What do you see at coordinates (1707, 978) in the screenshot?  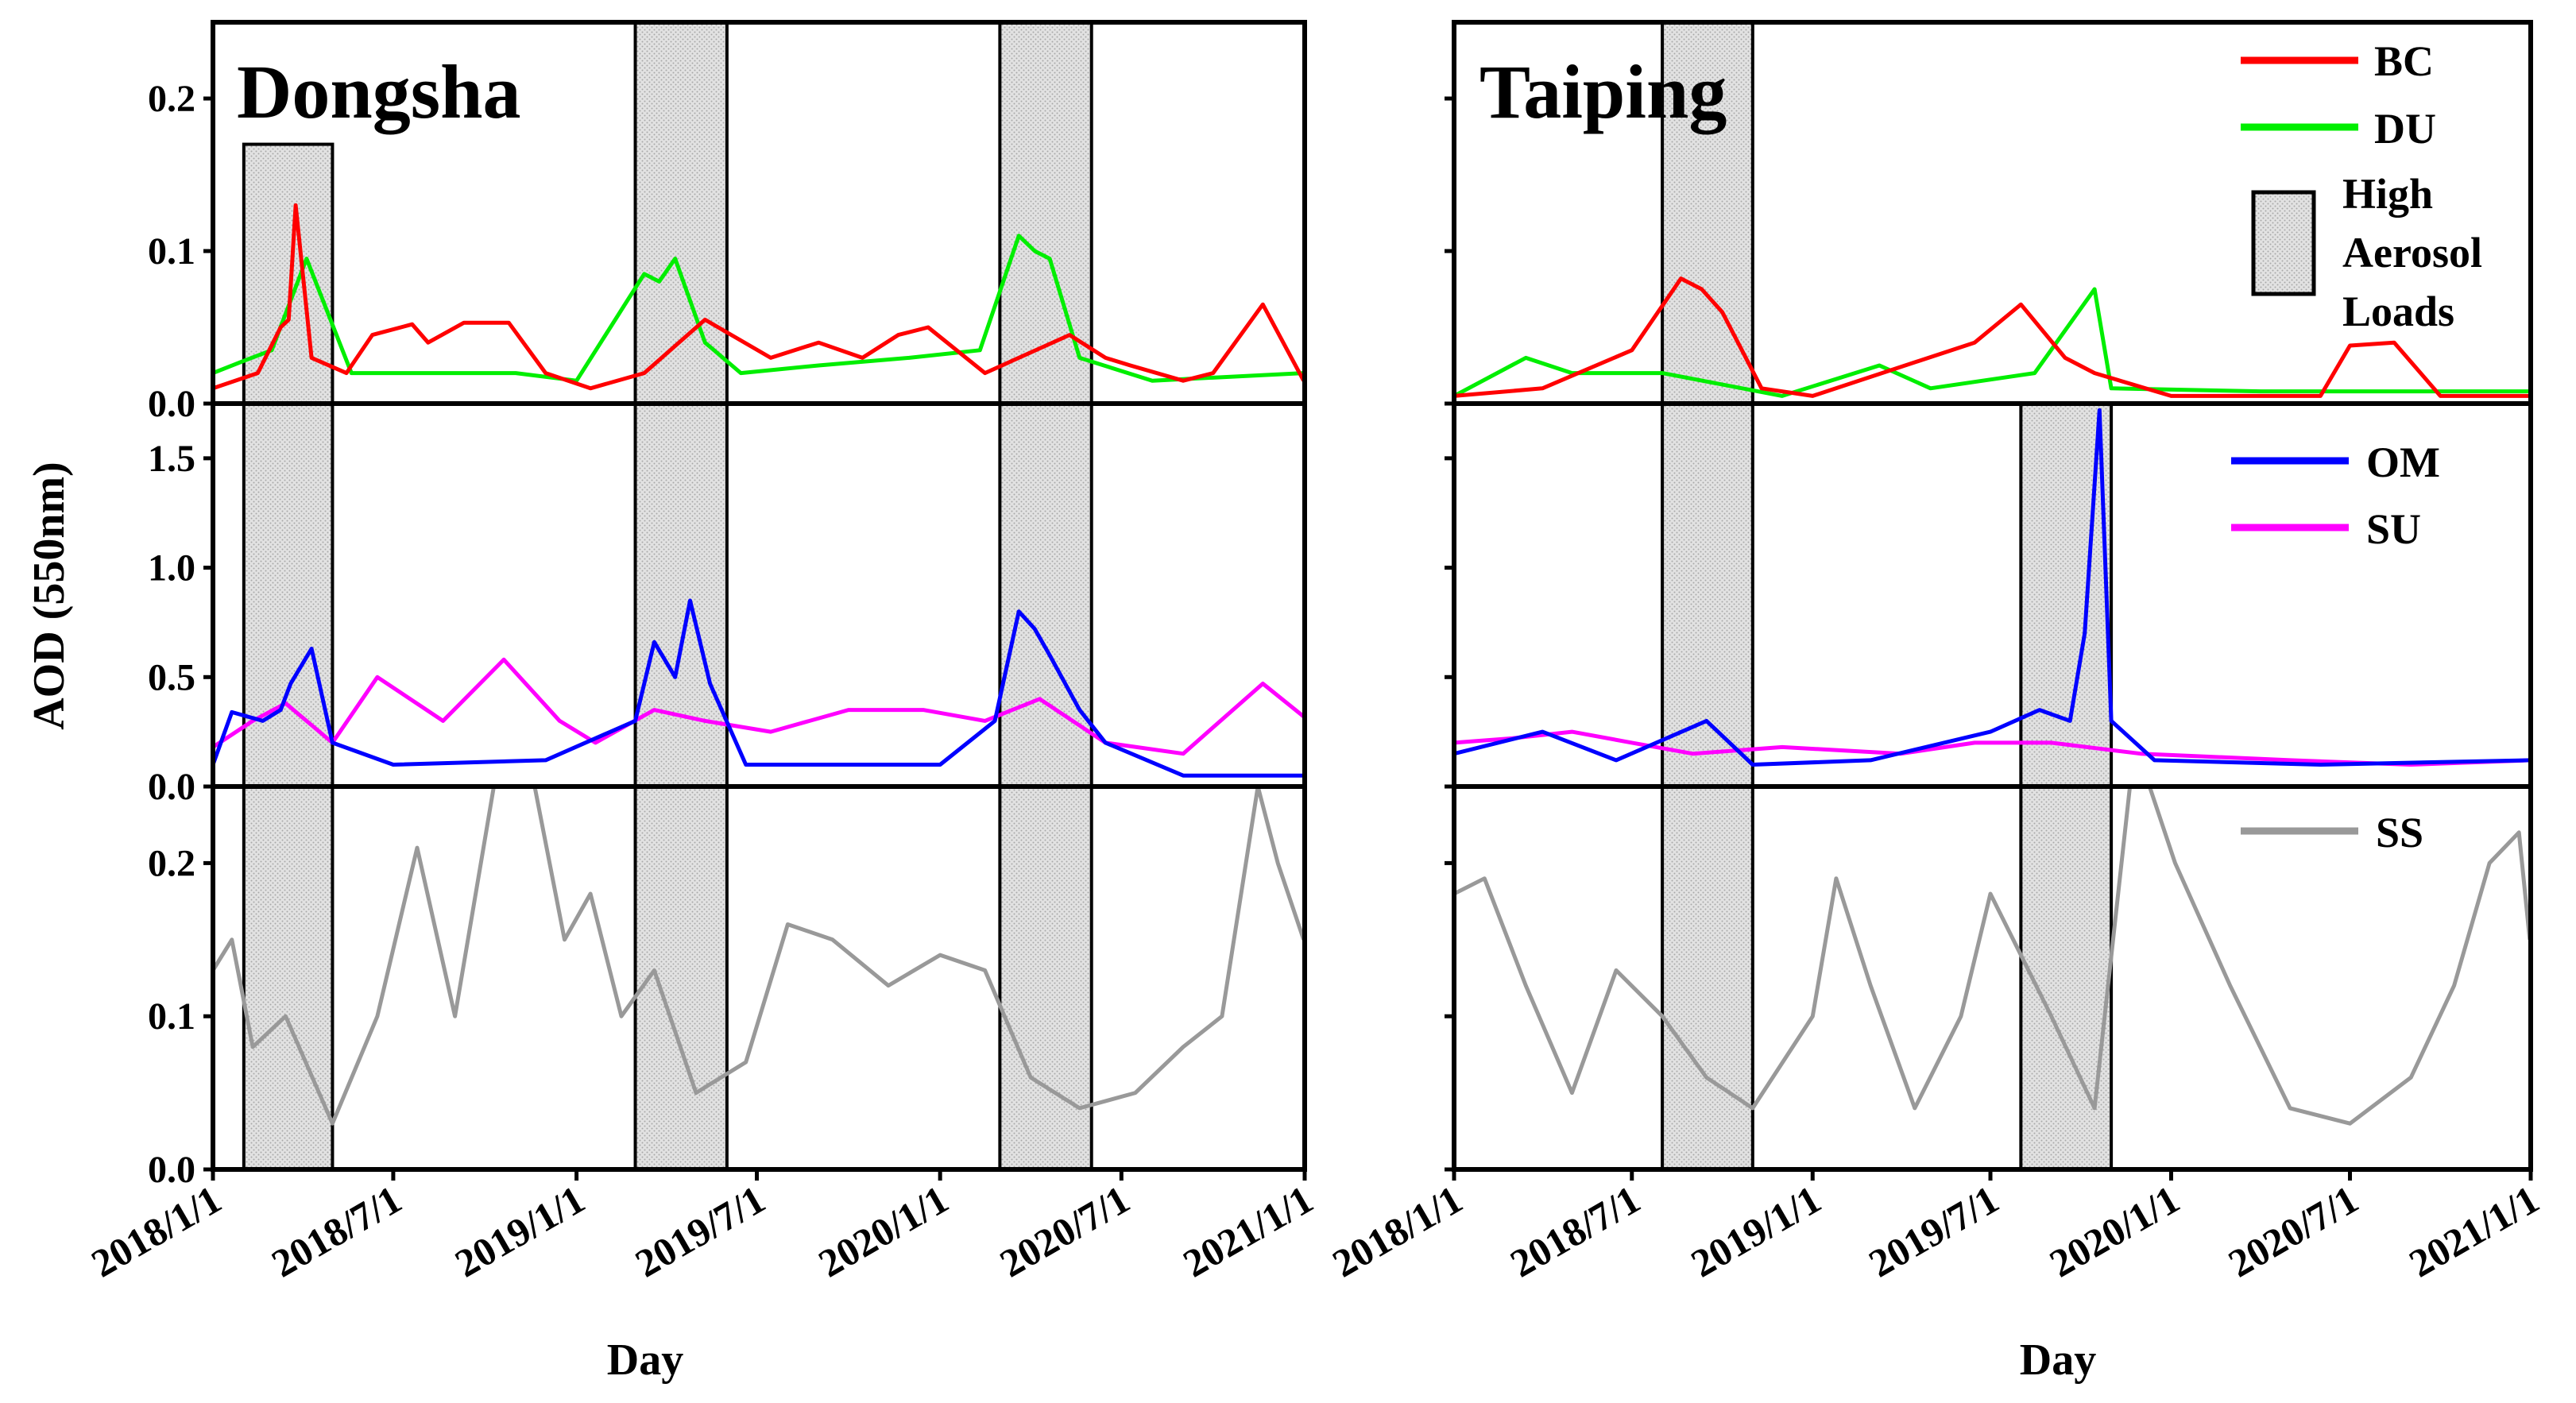 I see `high-aerosol-band-taiping-1-ss` at bounding box center [1707, 978].